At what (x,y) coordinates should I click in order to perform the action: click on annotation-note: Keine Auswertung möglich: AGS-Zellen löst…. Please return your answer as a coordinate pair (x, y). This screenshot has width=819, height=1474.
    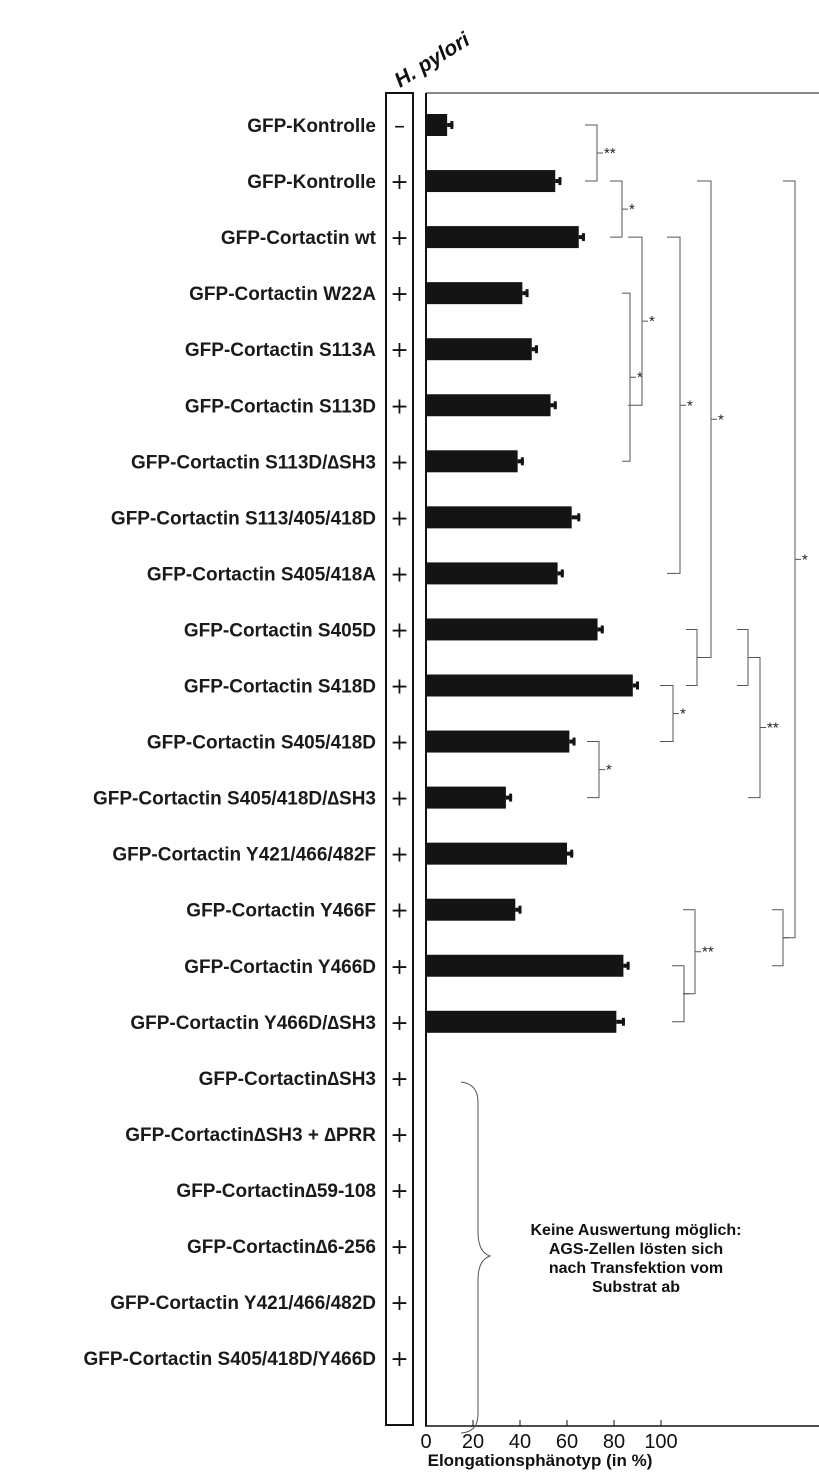
    Looking at the image, I should click on (636, 1259).